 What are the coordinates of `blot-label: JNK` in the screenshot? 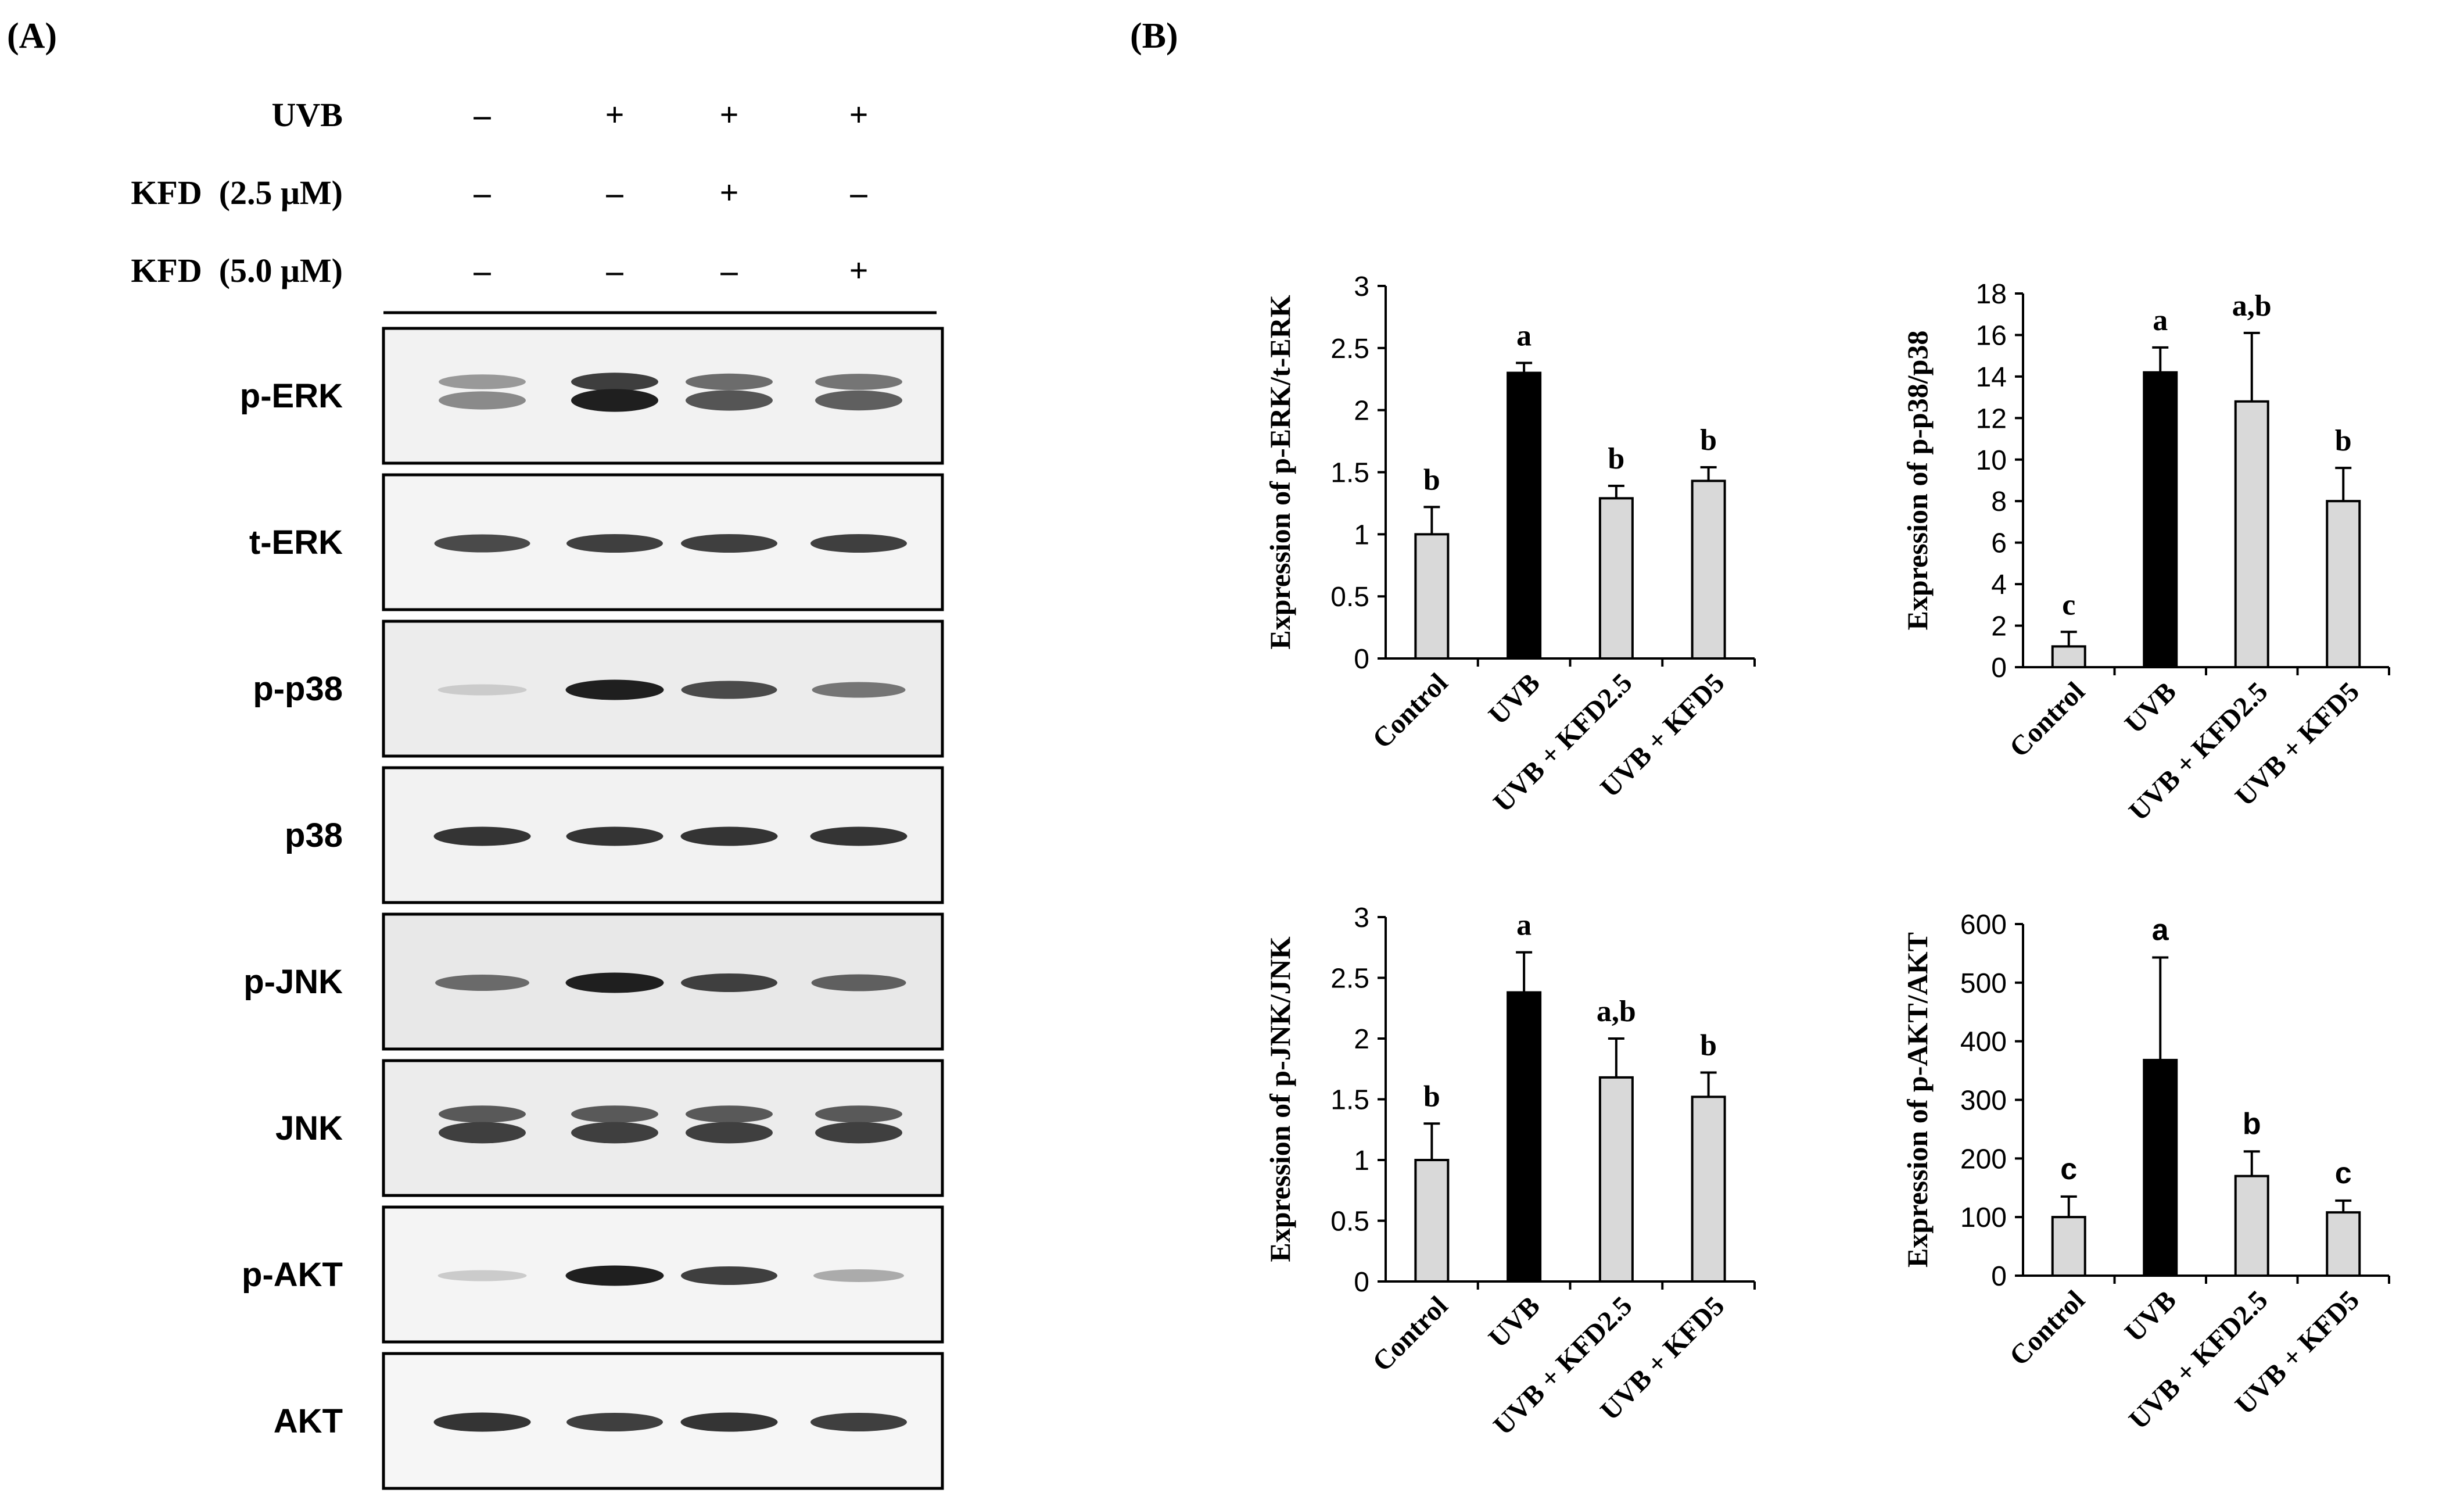 It's located at (309, 1128).